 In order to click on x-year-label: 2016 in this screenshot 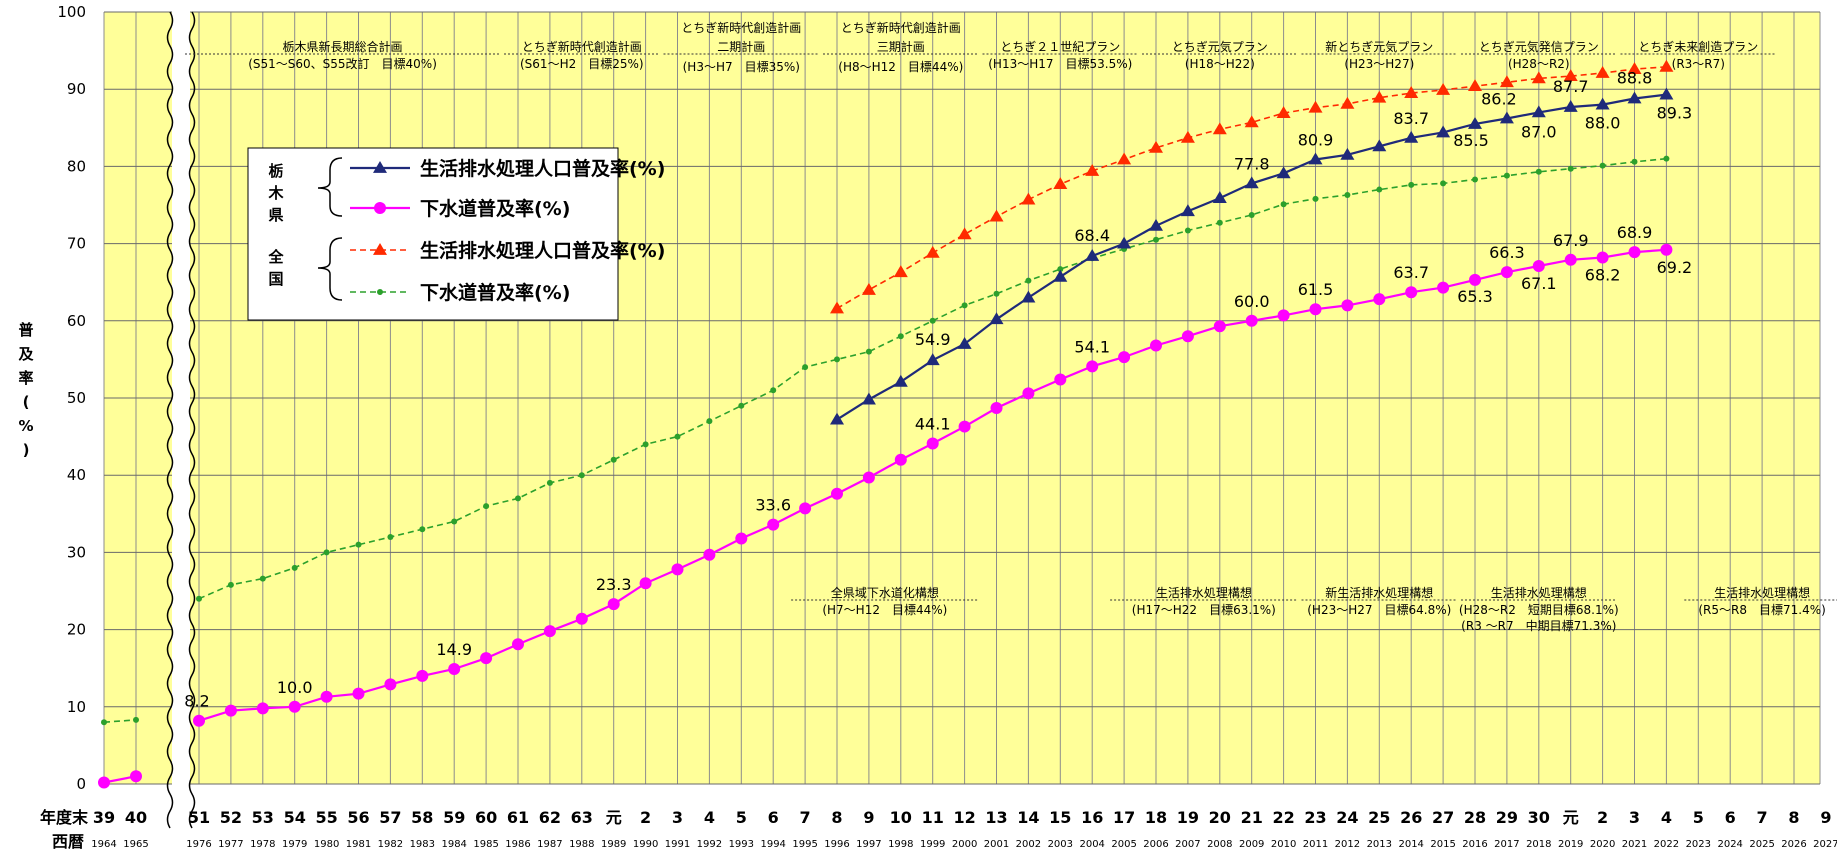, I will do `click(1474, 844)`.